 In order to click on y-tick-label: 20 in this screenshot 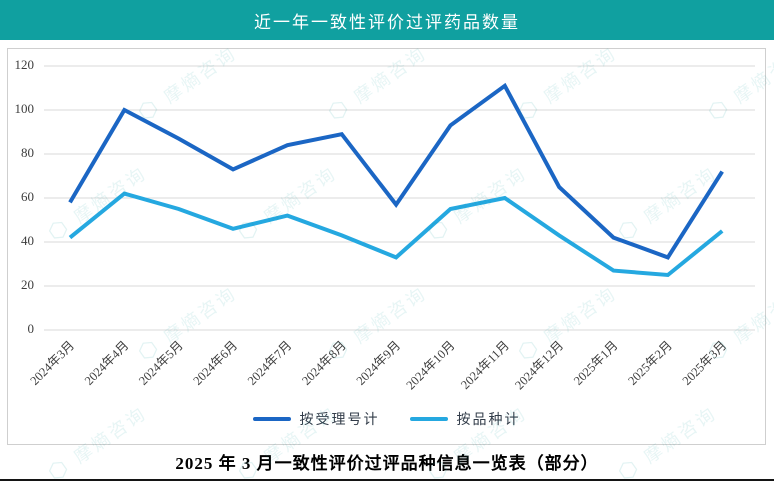, I will do `click(27, 284)`.